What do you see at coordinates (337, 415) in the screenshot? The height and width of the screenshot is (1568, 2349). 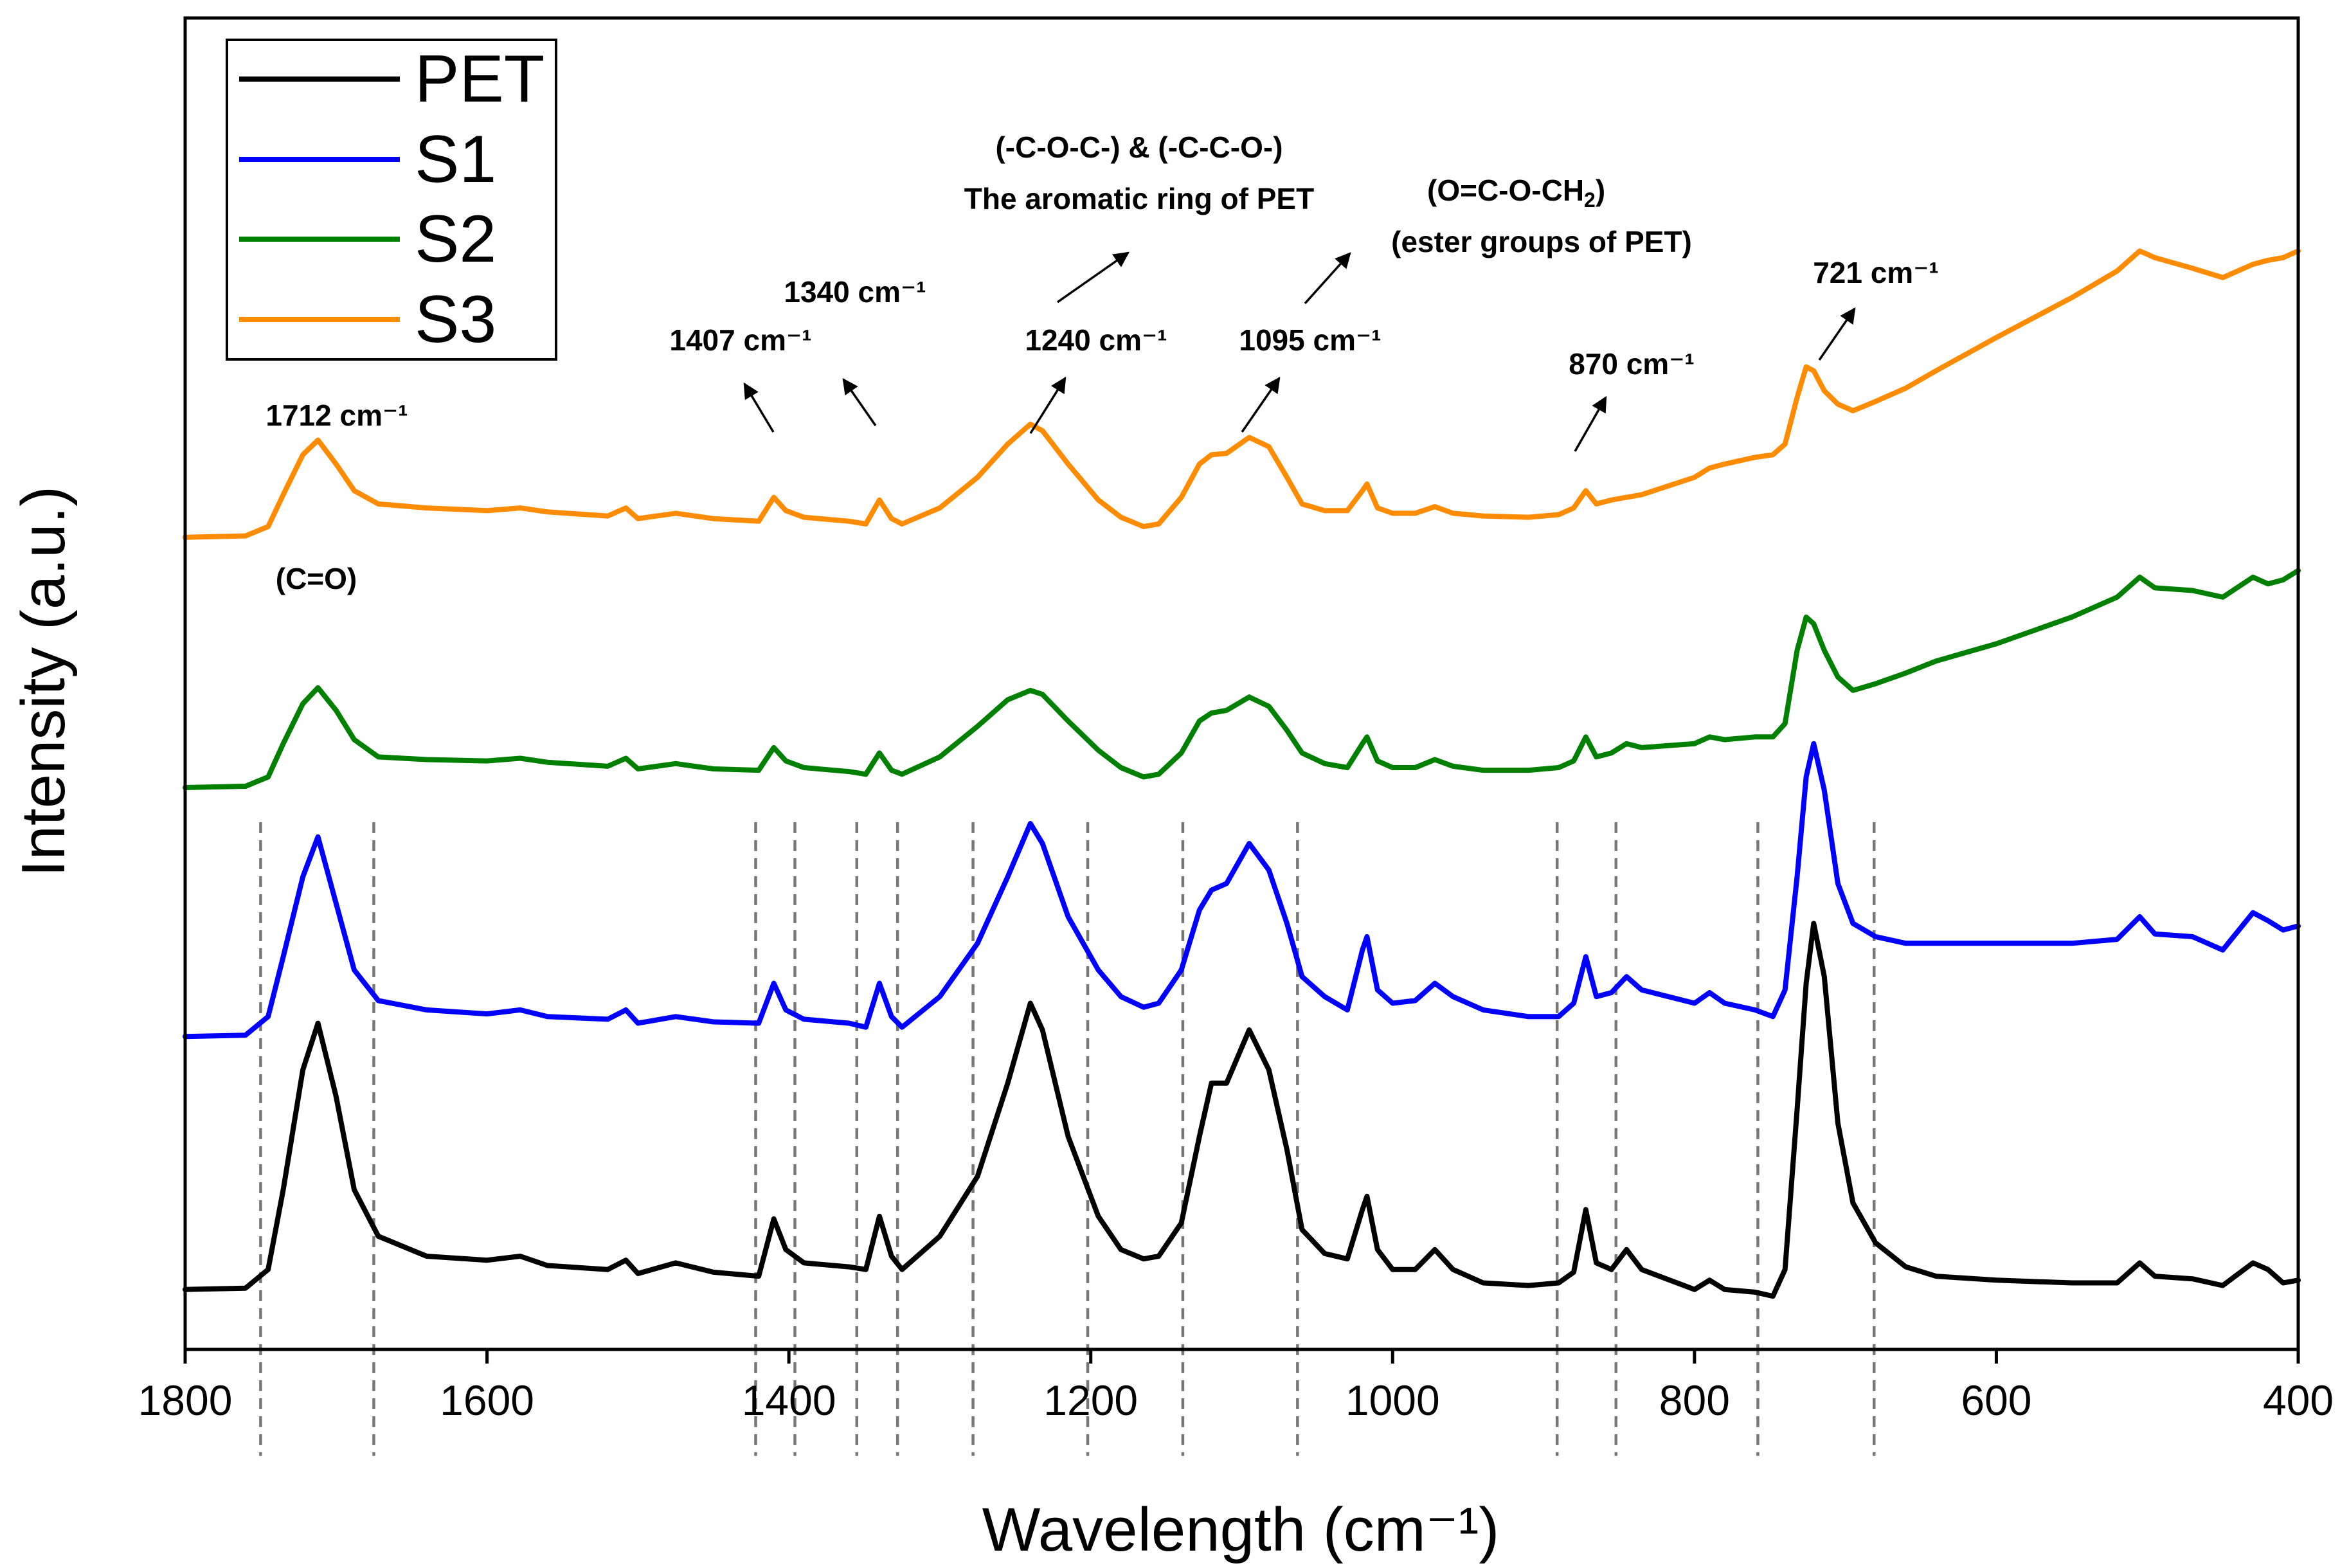 I see `annotation-1712: 1712 cm⁻¹` at bounding box center [337, 415].